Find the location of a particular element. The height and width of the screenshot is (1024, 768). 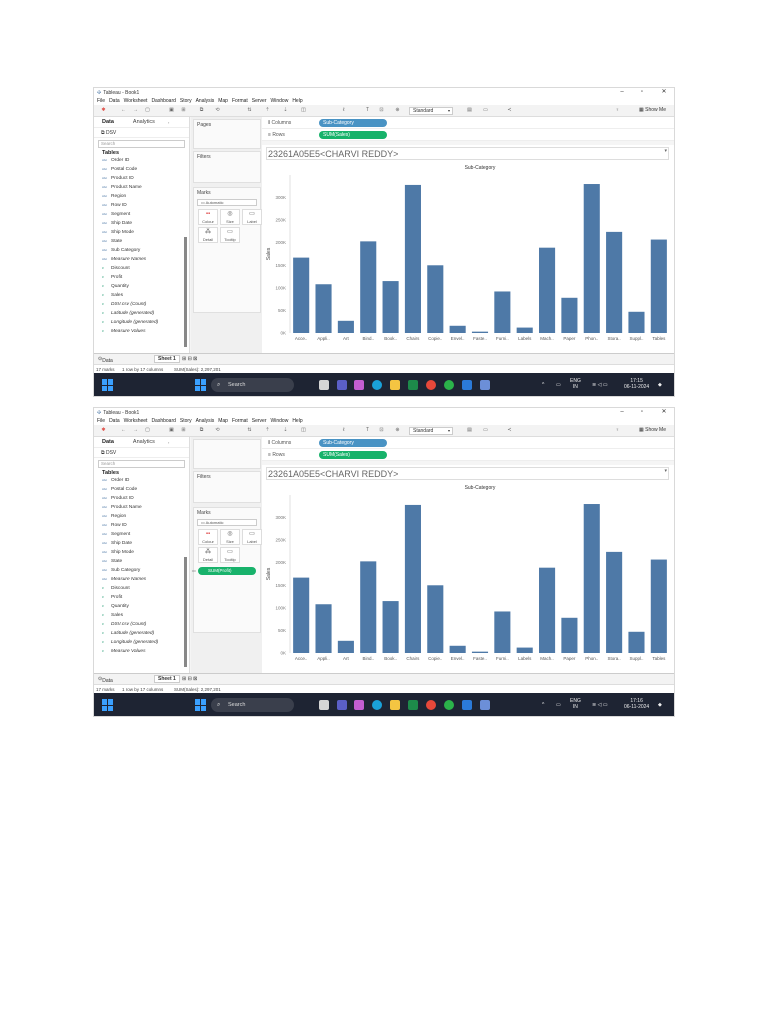

taskbar-search-input: ⌕ Search is located at coordinates (252, 385).